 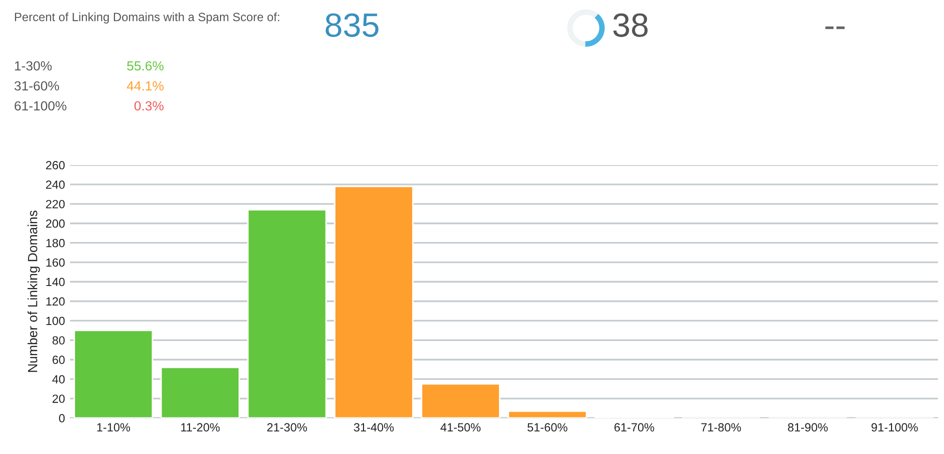 What do you see at coordinates (634, 427) in the screenshot?
I see `x-tick-label: 61-70%` at bounding box center [634, 427].